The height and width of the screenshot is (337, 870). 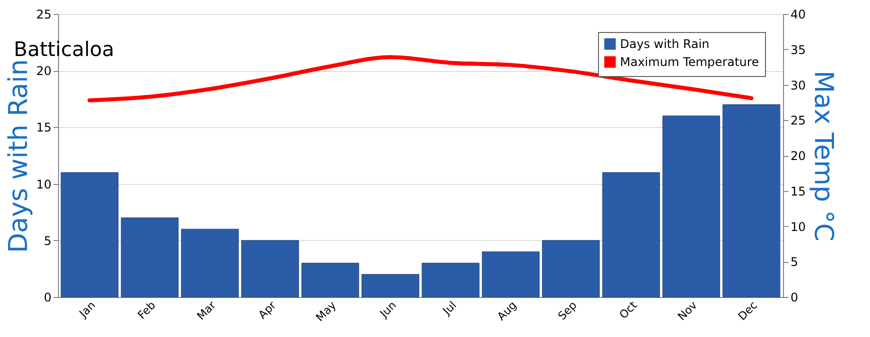 What do you see at coordinates (87, 309) in the screenshot?
I see `x-tick-label: Jan` at bounding box center [87, 309].